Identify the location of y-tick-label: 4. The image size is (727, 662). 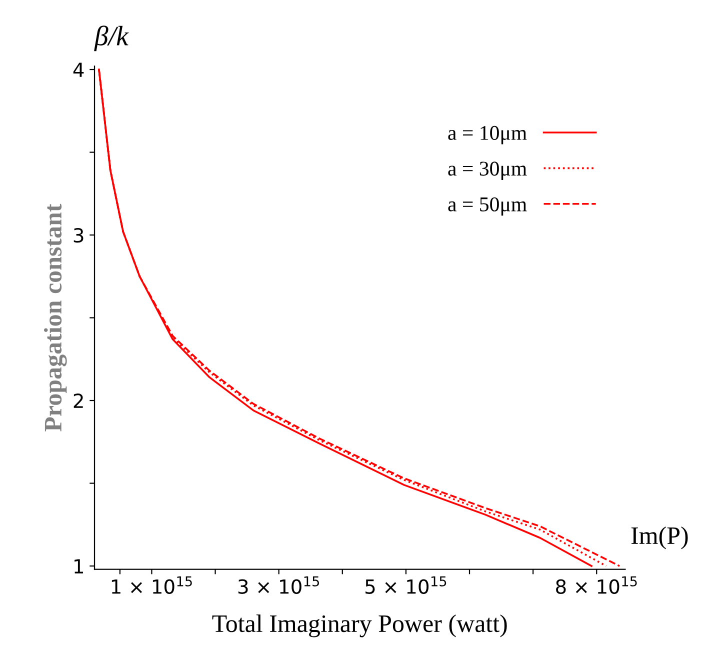
(78, 69).